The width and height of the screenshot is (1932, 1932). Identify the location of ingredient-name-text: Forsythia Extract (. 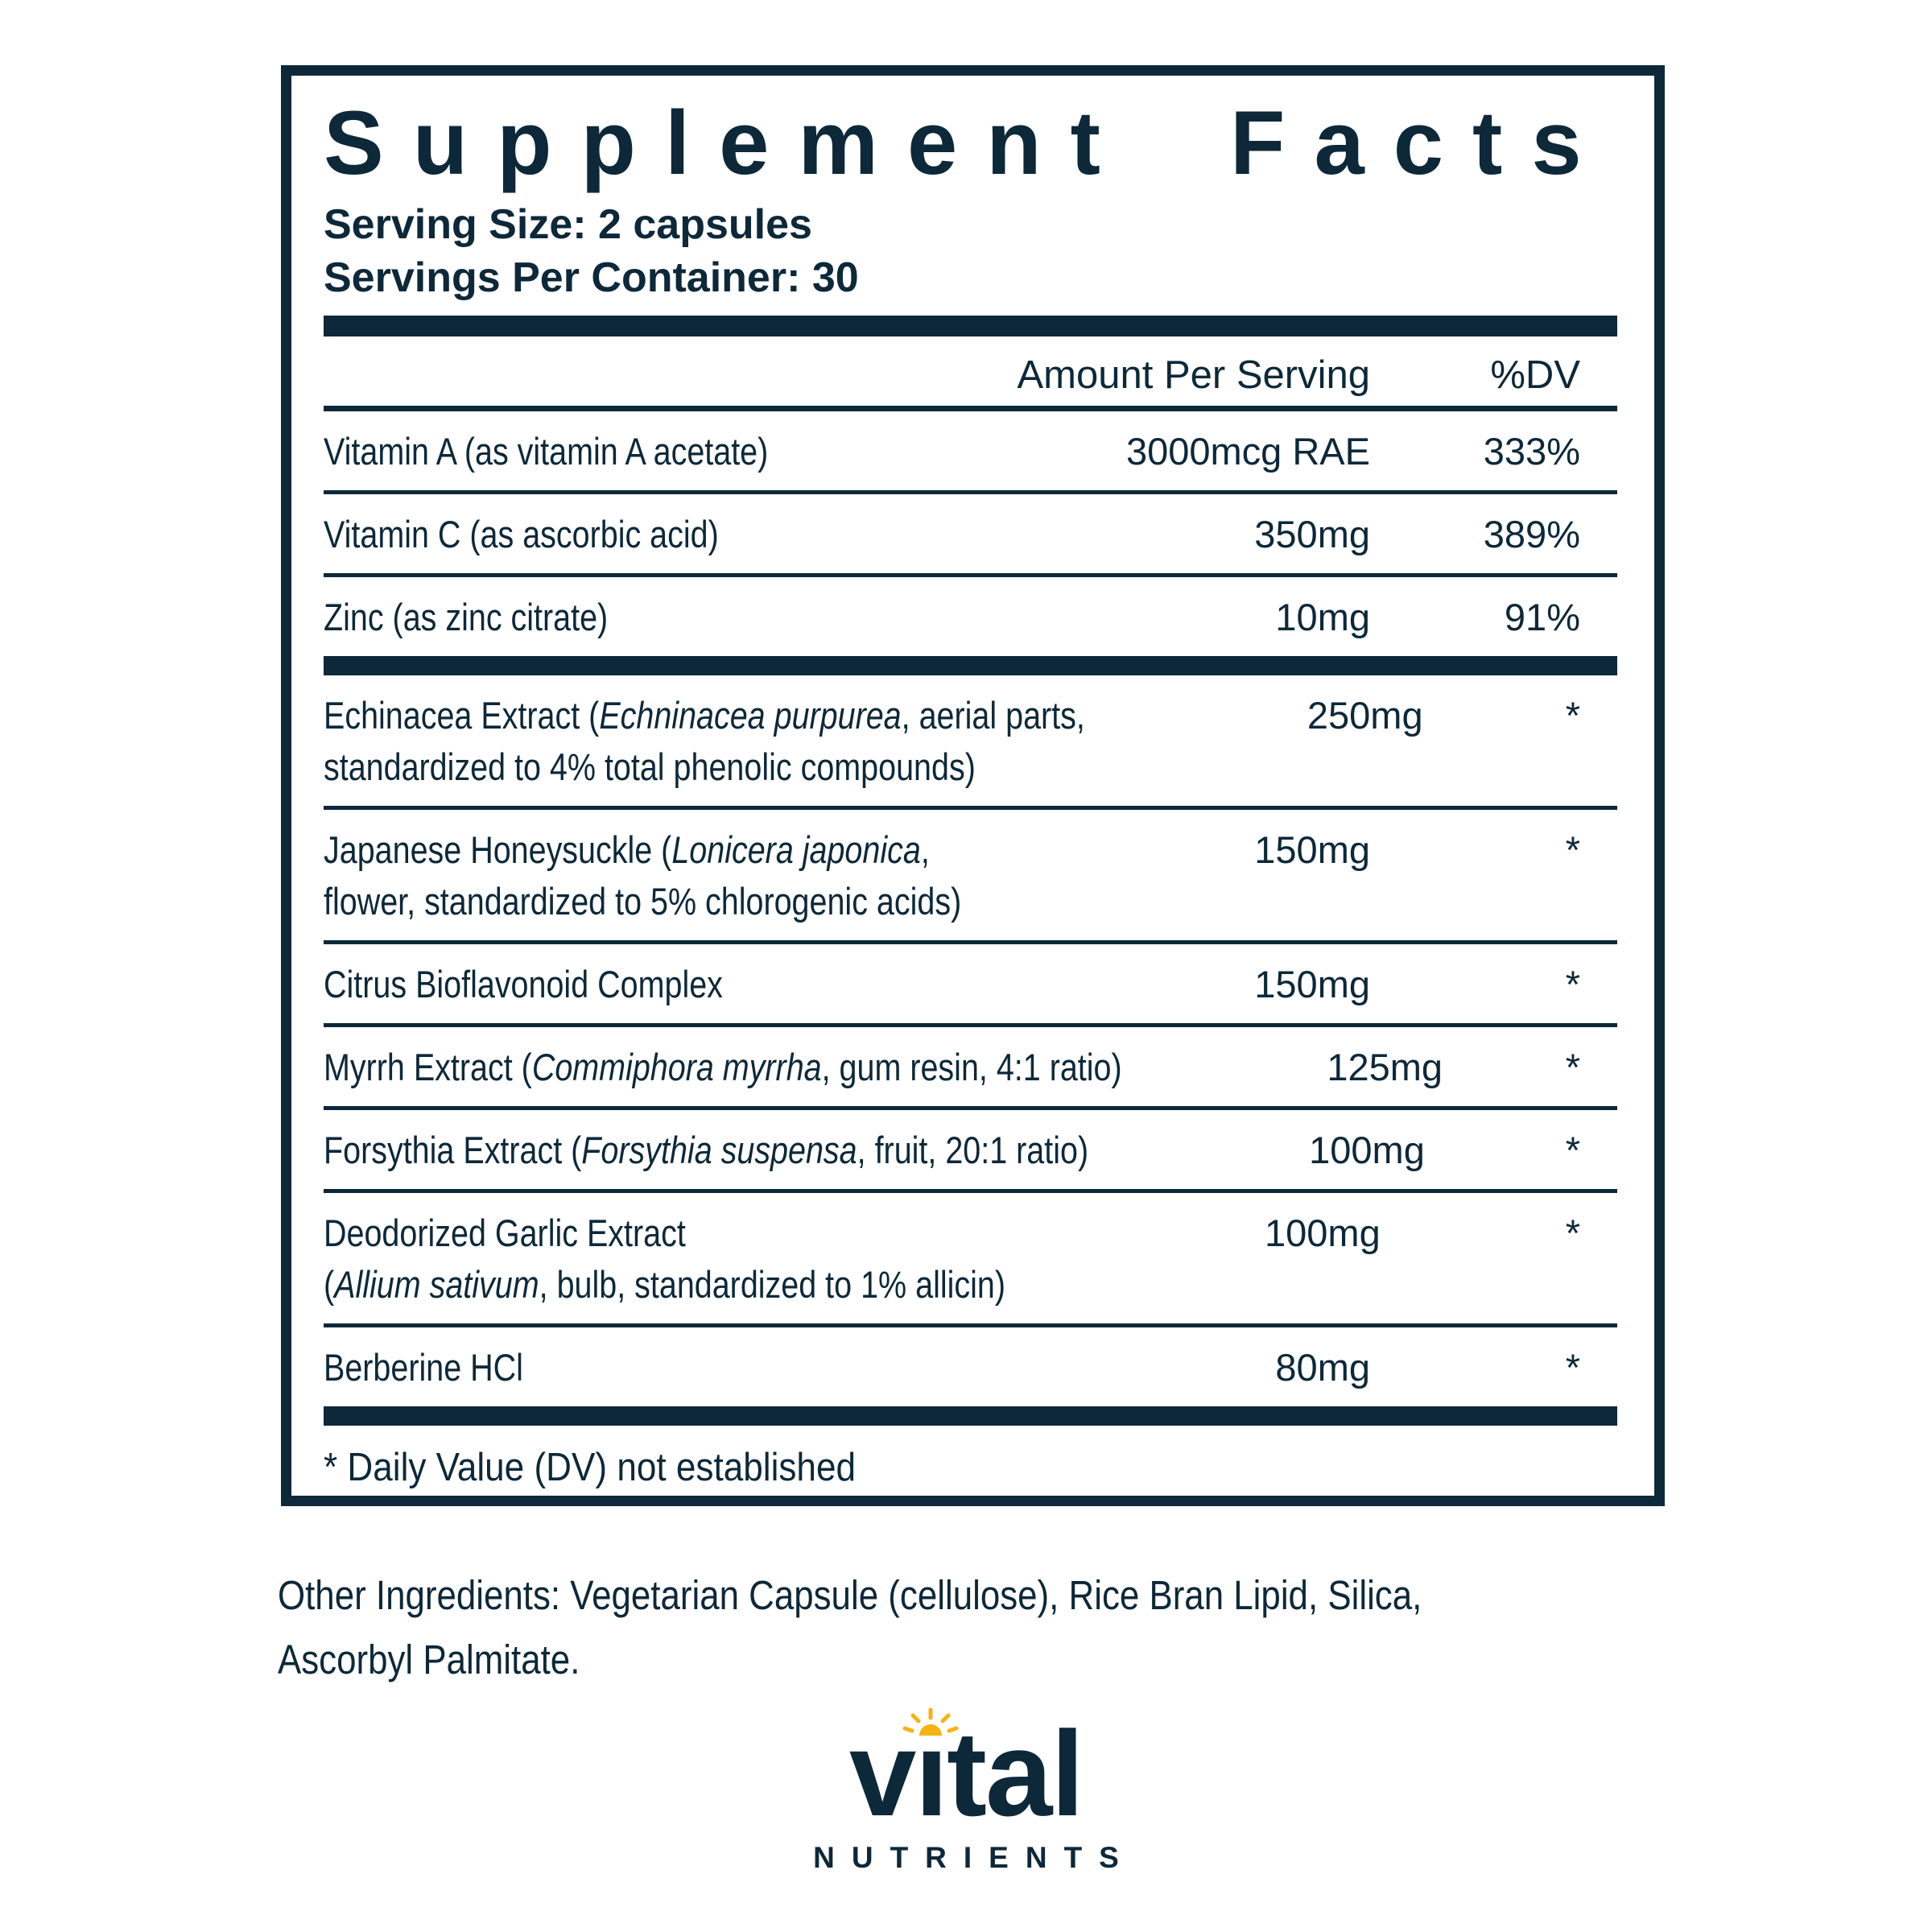
(453, 1150).